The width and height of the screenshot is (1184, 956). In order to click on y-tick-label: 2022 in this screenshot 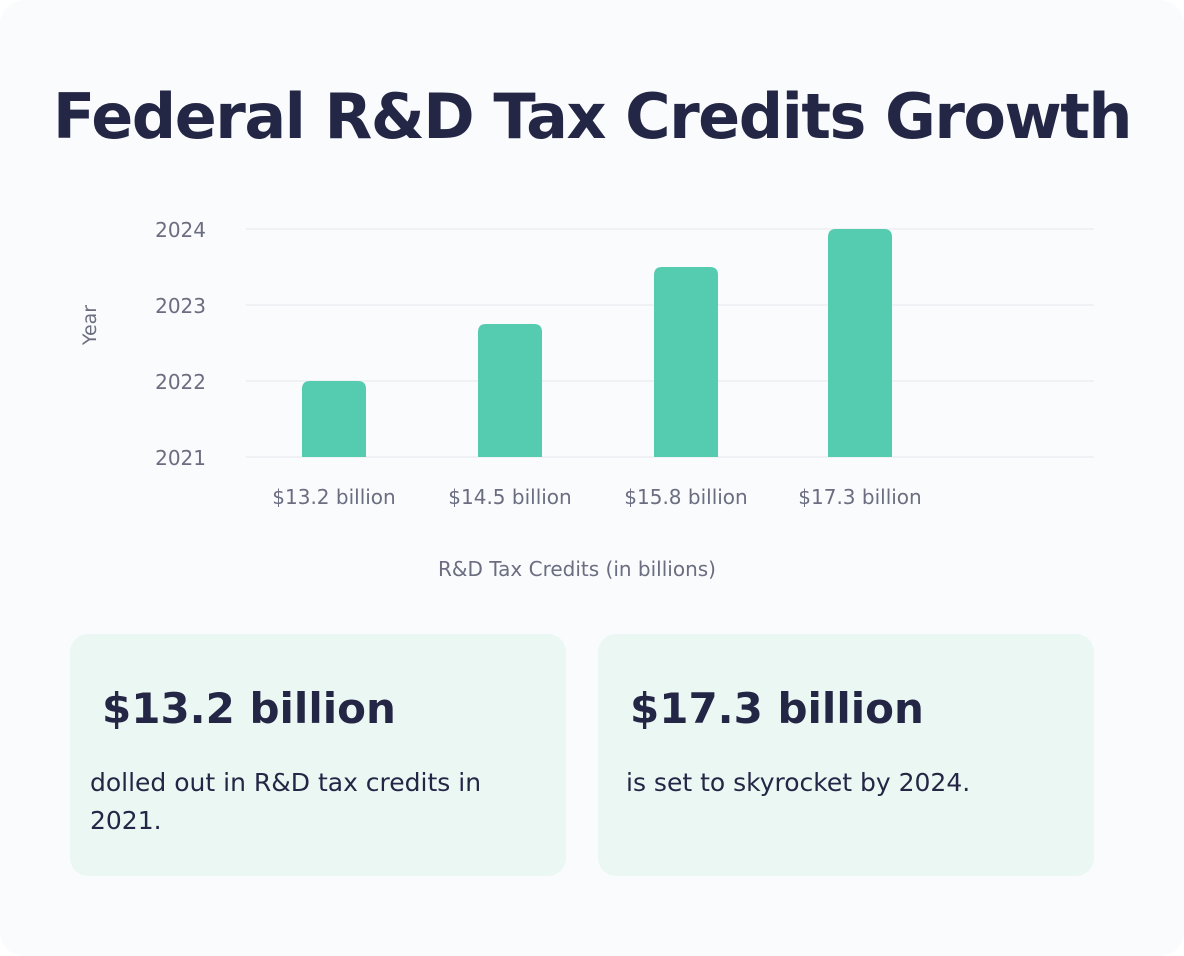, I will do `click(180, 382)`.